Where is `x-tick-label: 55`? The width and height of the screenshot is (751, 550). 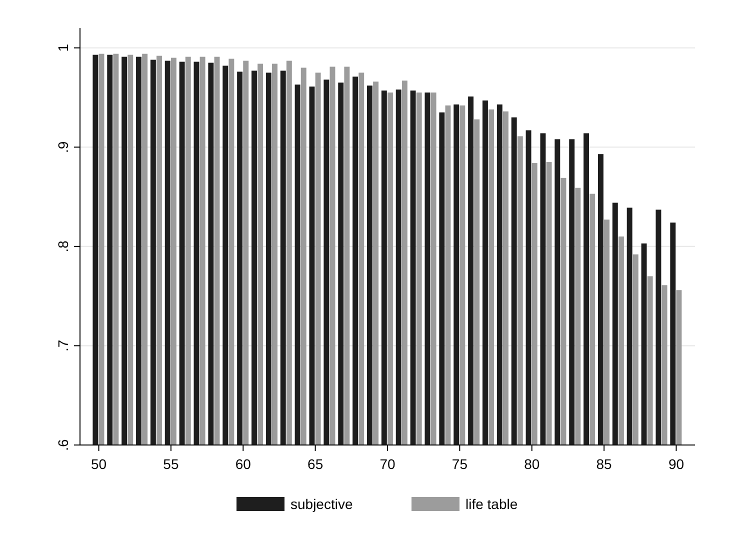
x-tick-label: 55 is located at coordinates (171, 464).